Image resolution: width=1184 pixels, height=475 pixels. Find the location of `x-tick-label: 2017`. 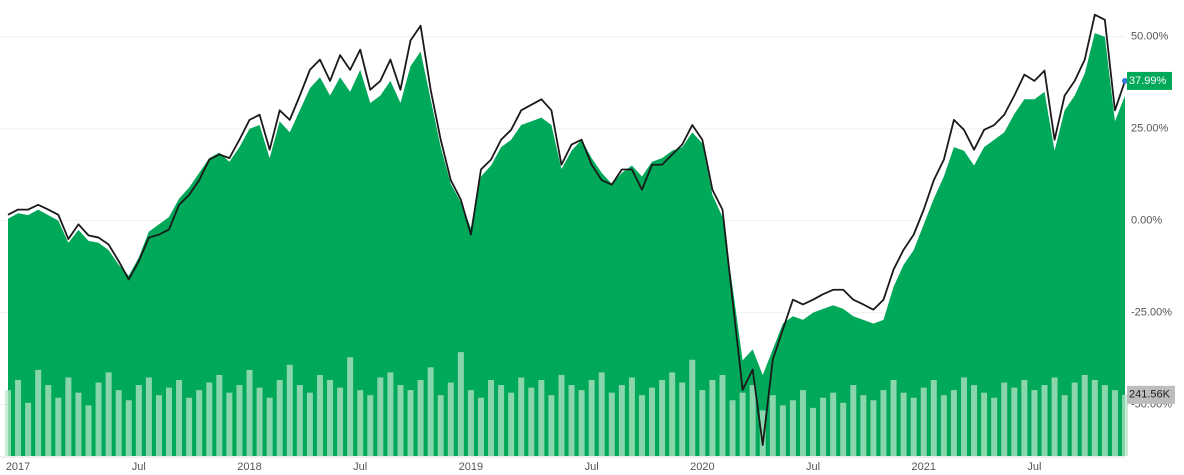

x-tick-label: 2017 is located at coordinates (18, 467).